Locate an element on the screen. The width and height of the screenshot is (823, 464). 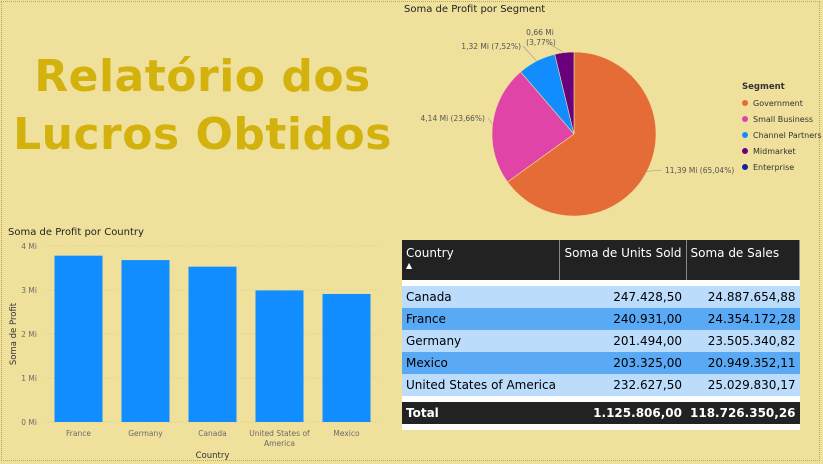
legend-label: Enterprise is located at coordinates (774, 167).